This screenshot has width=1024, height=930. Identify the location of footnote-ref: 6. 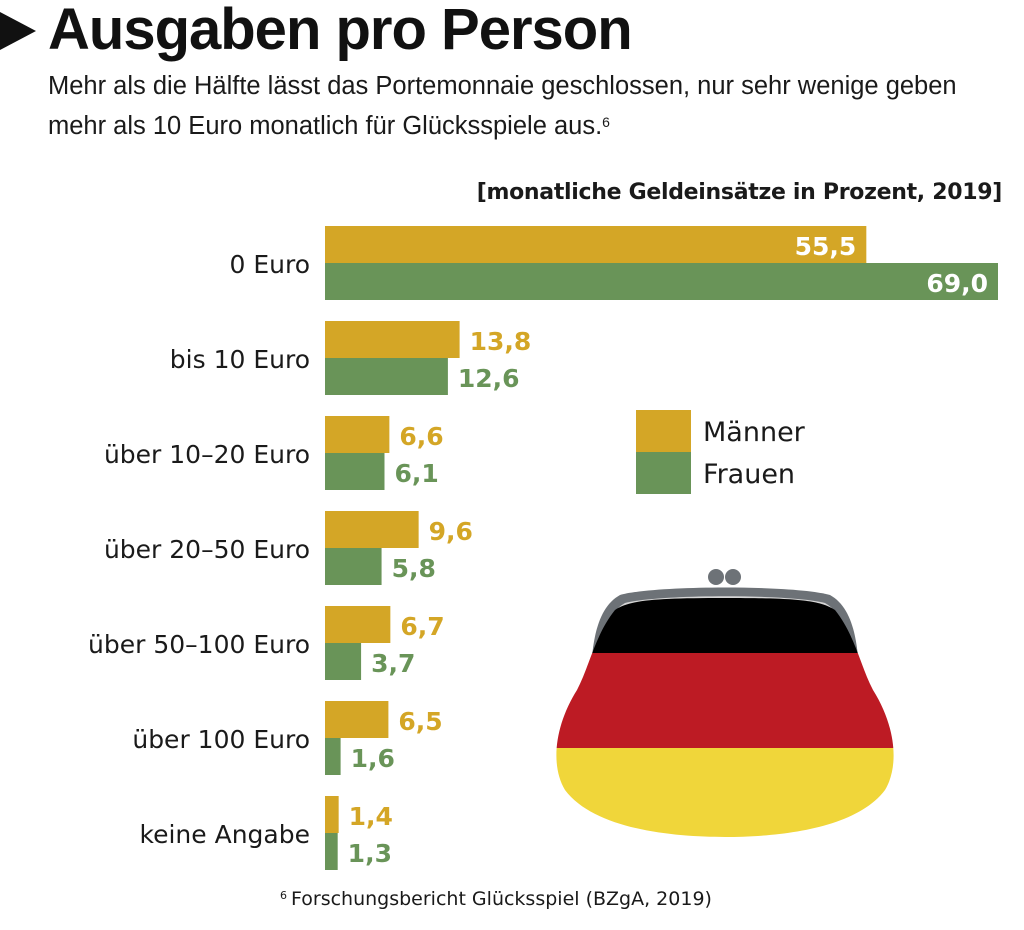
(283, 895).